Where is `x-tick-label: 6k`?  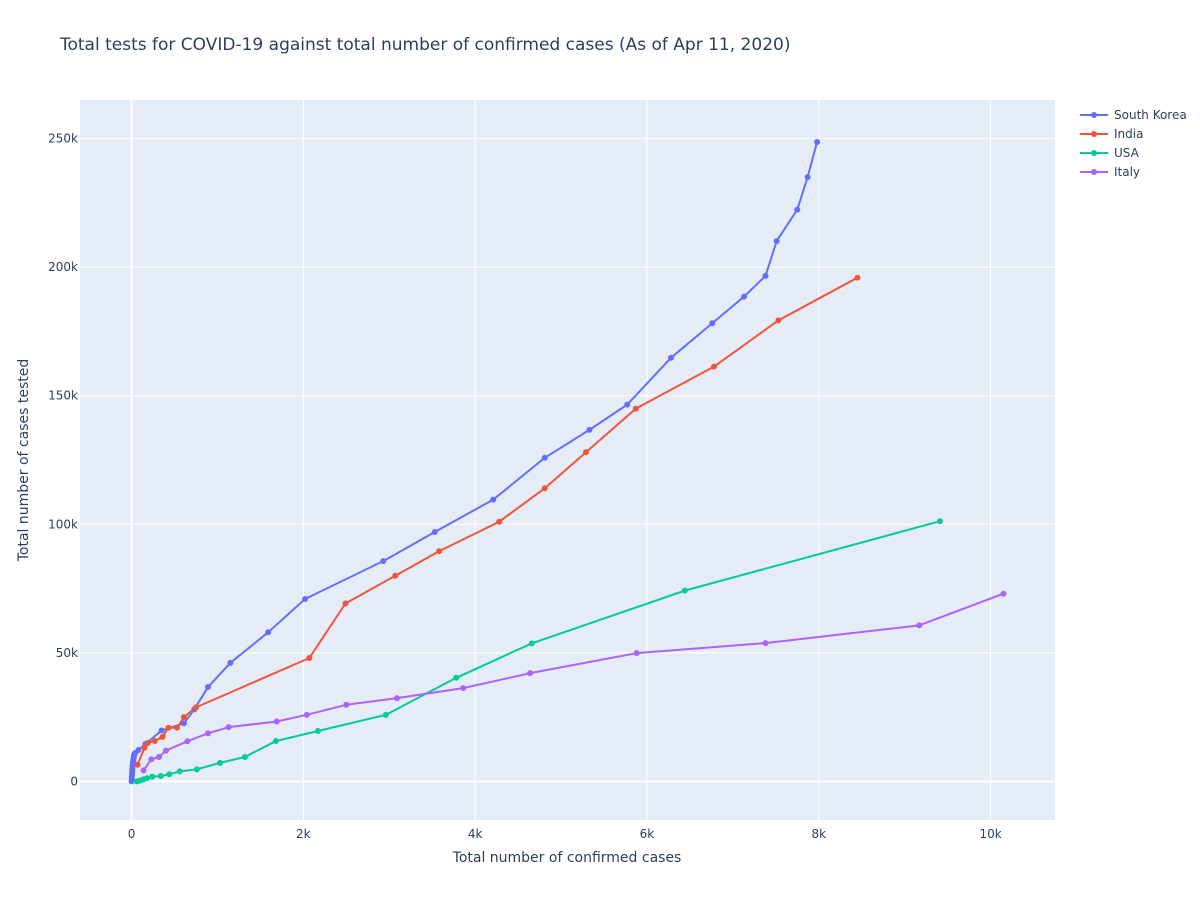
x-tick-label: 6k is located at coordinates (647, 834).